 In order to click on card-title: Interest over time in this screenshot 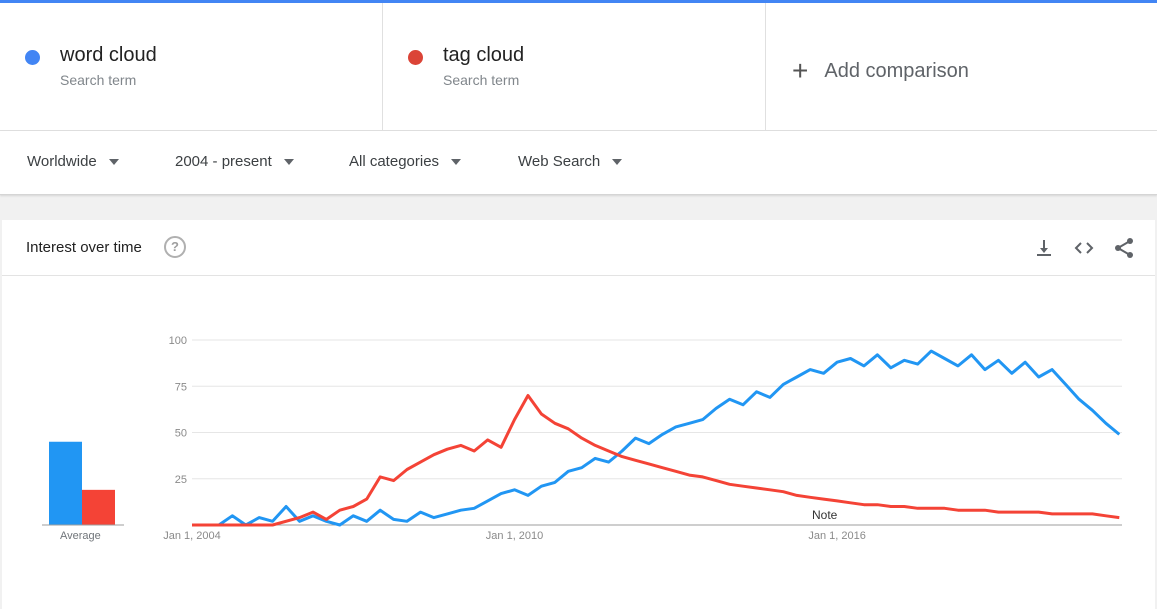, I will do `click(84, 247)`.